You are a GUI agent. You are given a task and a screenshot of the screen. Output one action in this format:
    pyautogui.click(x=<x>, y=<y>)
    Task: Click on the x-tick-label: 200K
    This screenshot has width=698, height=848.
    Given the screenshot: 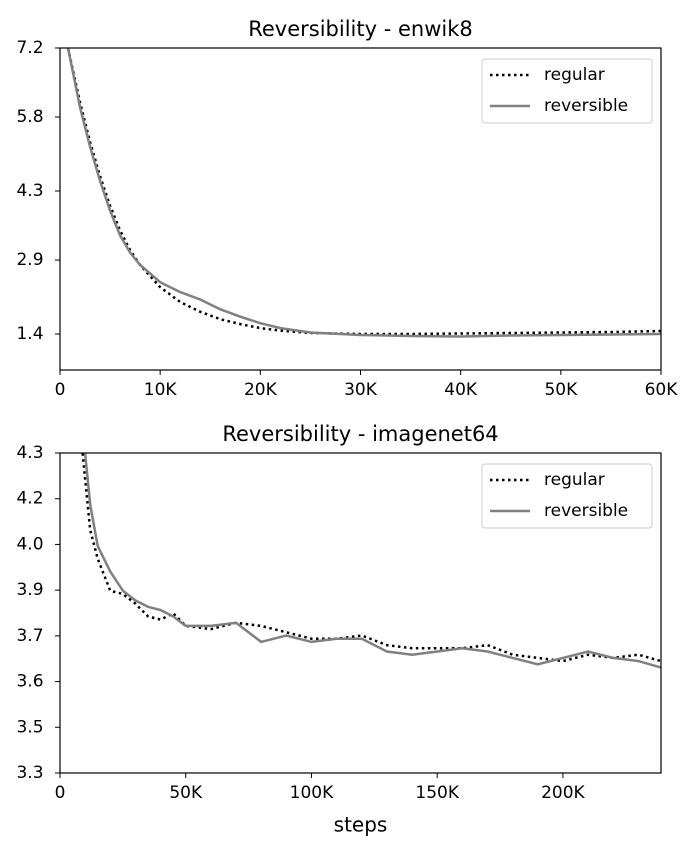 What is the action you would take?
    pyautogui.click(x=563, y=793)
    